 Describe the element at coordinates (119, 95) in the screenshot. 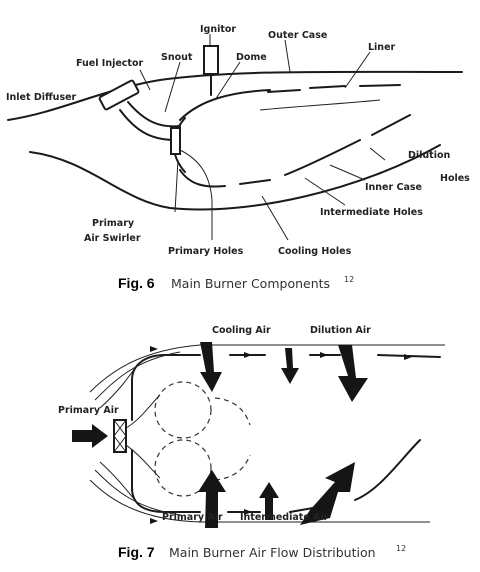

I see `fuel-injector-body` at that location.